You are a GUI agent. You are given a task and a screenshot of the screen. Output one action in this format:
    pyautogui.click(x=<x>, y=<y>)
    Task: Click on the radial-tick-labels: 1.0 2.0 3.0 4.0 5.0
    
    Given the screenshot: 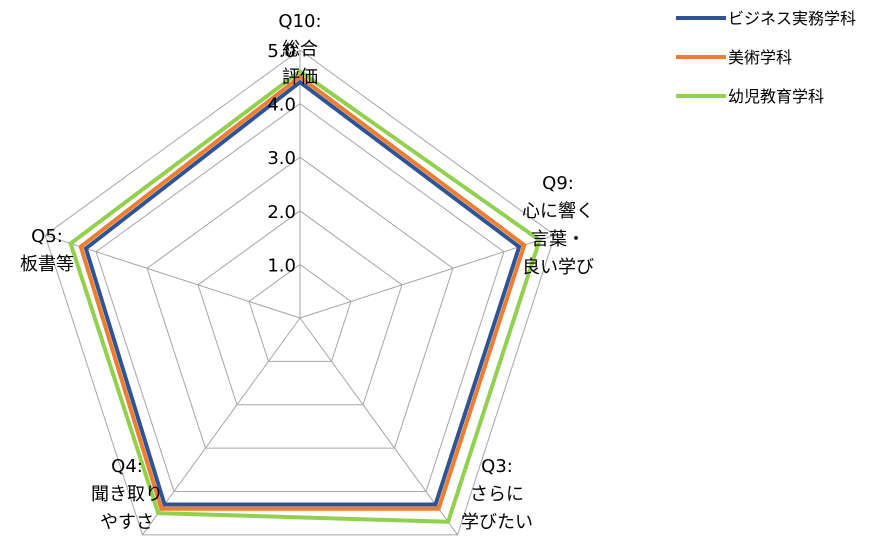 What is the action you would take?
    pyautogui.click(x=281, y=158)
    